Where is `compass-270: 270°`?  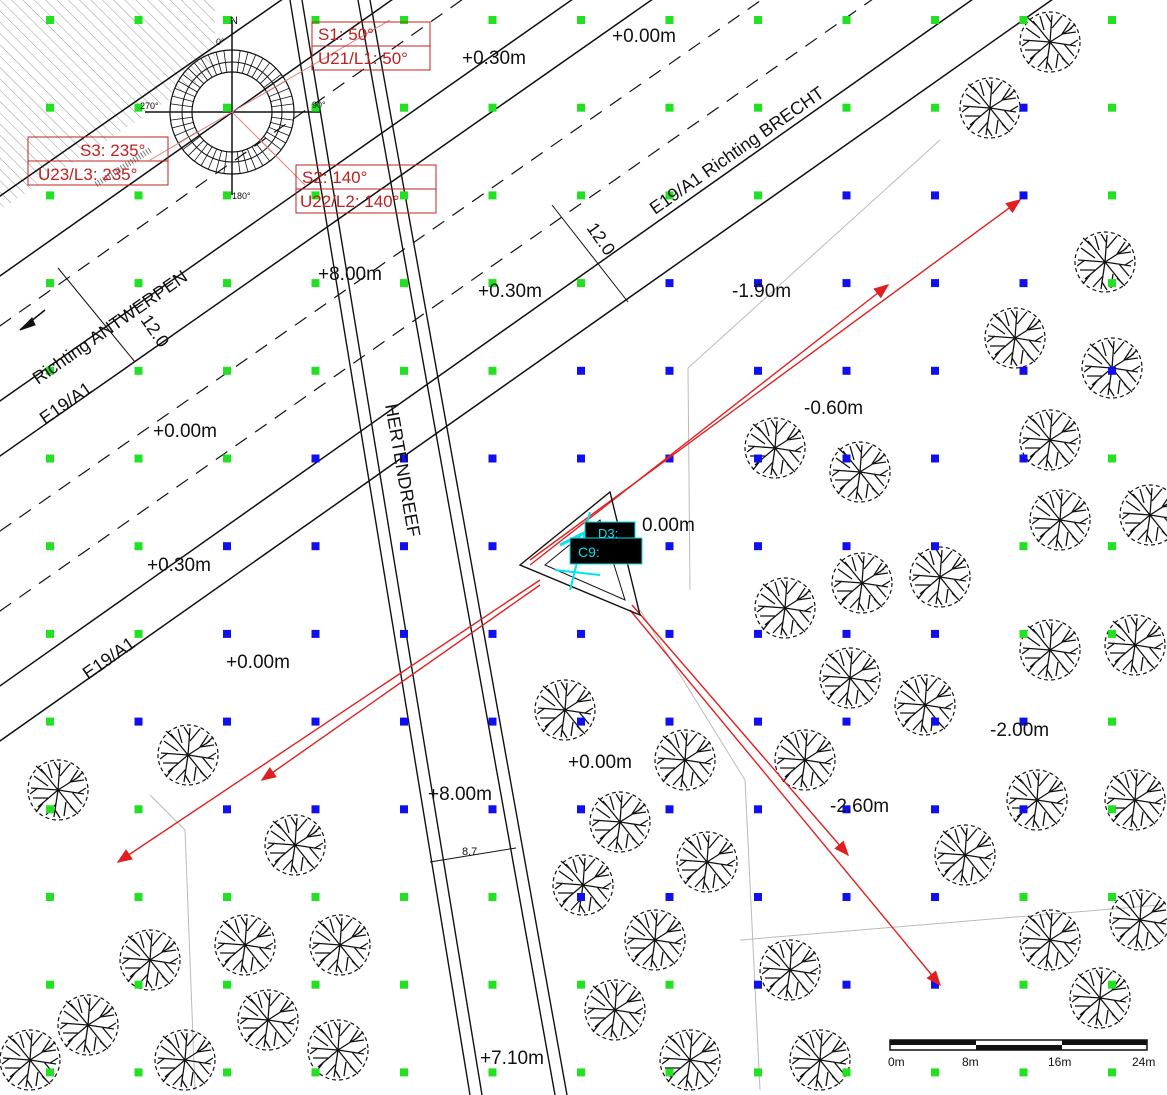 compass-270: 270° is located at coordinates (149, 106).